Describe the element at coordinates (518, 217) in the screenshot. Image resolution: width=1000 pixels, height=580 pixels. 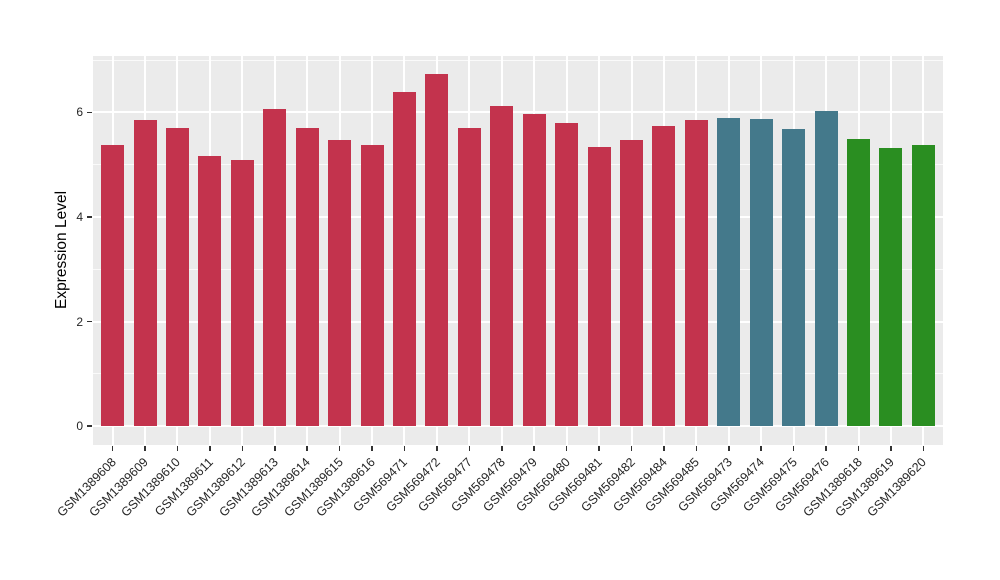
I see `gridline-major-y4` at that location.